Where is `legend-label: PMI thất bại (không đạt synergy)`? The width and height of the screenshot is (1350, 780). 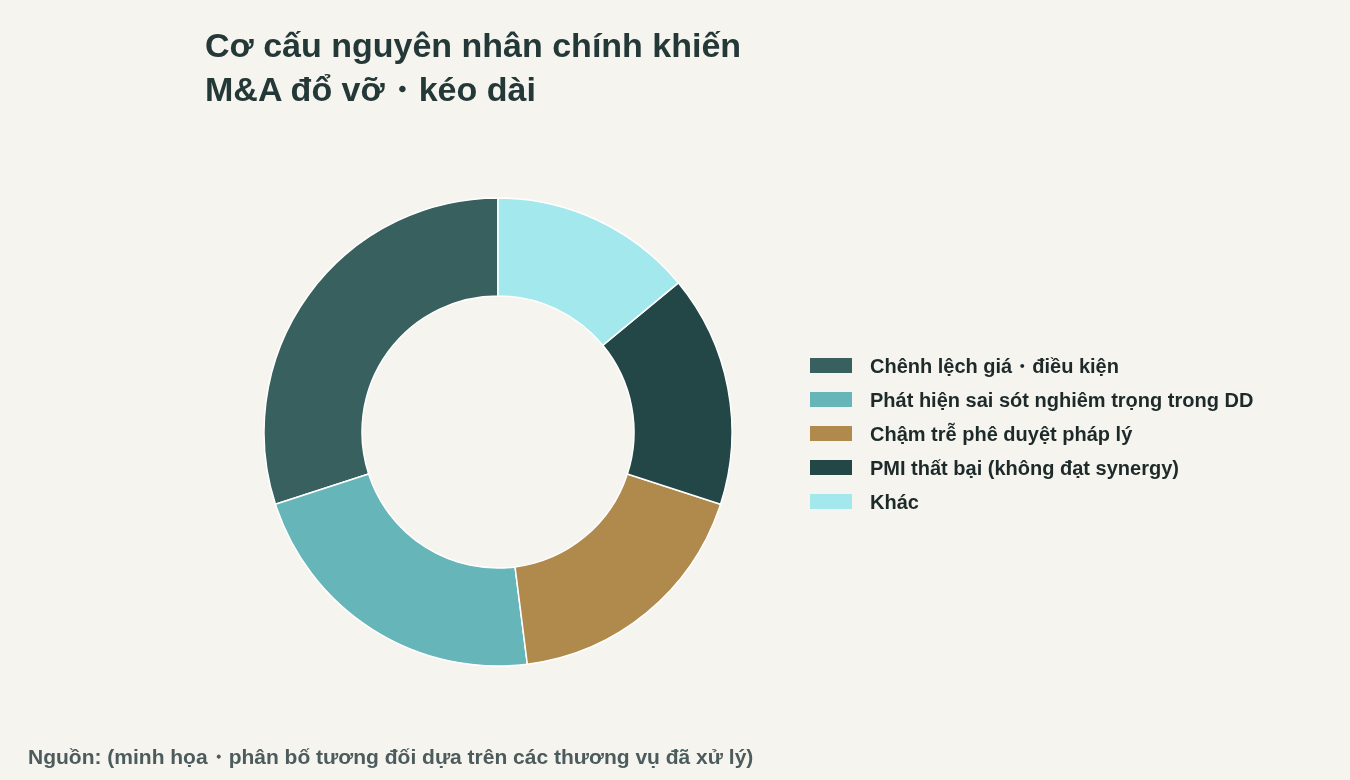
legend-label: PMI thất bại (không đạt synergy) is located at coordinates (1024, 468).